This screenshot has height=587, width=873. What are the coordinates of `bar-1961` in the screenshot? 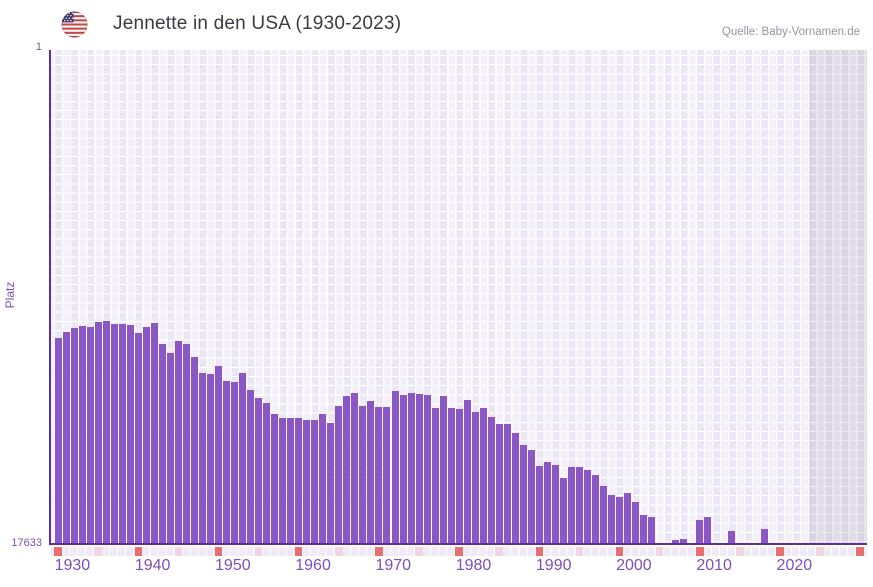 It's located at (307, 481).